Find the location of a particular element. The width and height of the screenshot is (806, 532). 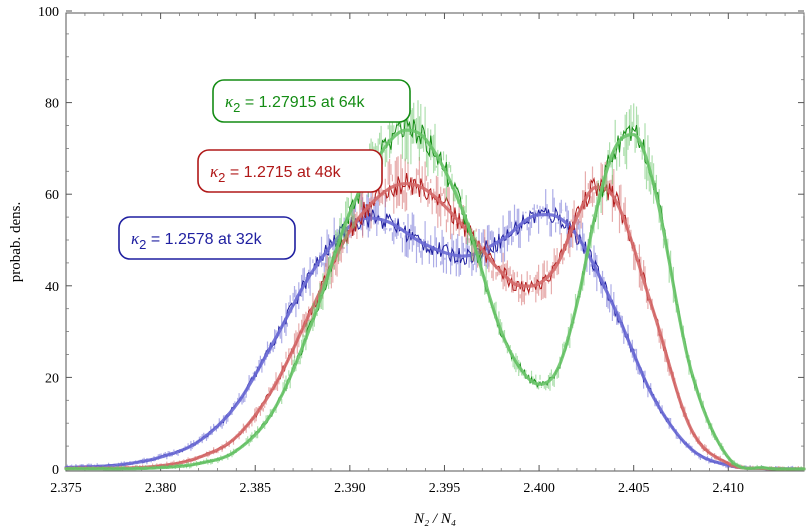

x-tick-label: 2.385 is located at coordinates (255, 488).